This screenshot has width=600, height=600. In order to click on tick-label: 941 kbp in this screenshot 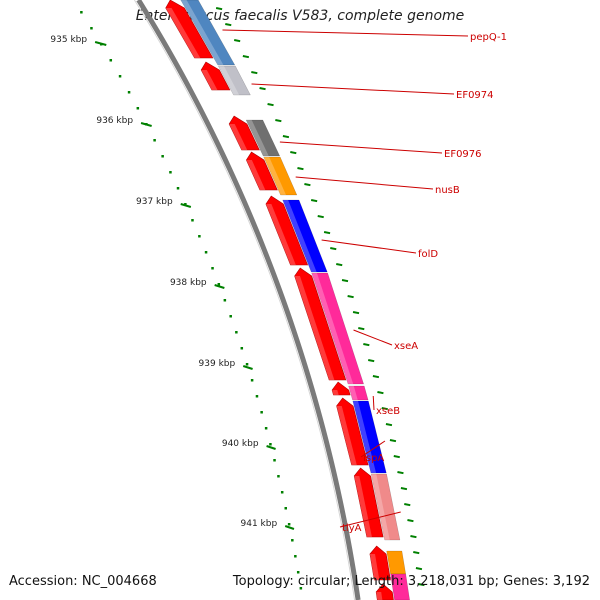, I will do `click(259, 524)`.